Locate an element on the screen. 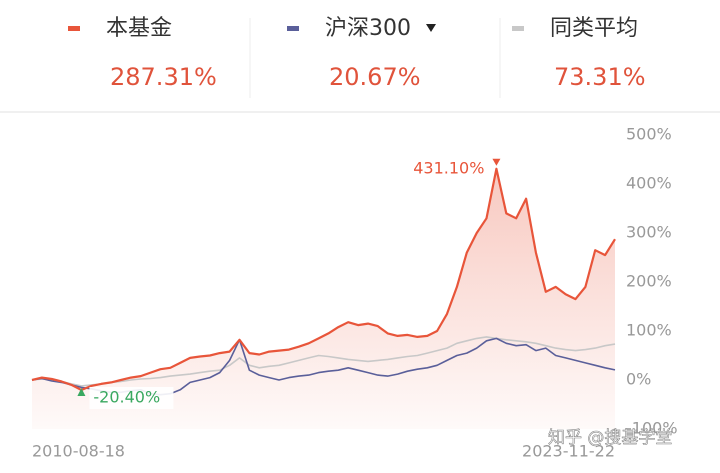  return-value: 20.67% is located at coordinates (375, 77).